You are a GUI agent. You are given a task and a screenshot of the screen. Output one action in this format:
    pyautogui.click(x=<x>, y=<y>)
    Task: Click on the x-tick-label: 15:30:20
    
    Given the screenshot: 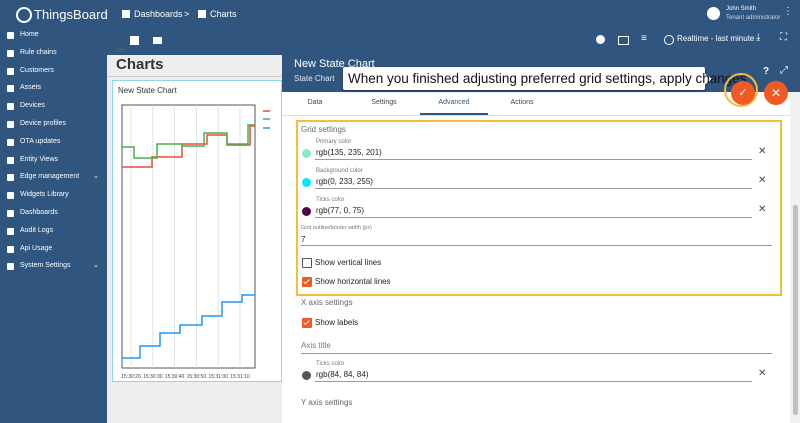 What is the action you would take?
    pyautogui.click(x=131, y=377)
    